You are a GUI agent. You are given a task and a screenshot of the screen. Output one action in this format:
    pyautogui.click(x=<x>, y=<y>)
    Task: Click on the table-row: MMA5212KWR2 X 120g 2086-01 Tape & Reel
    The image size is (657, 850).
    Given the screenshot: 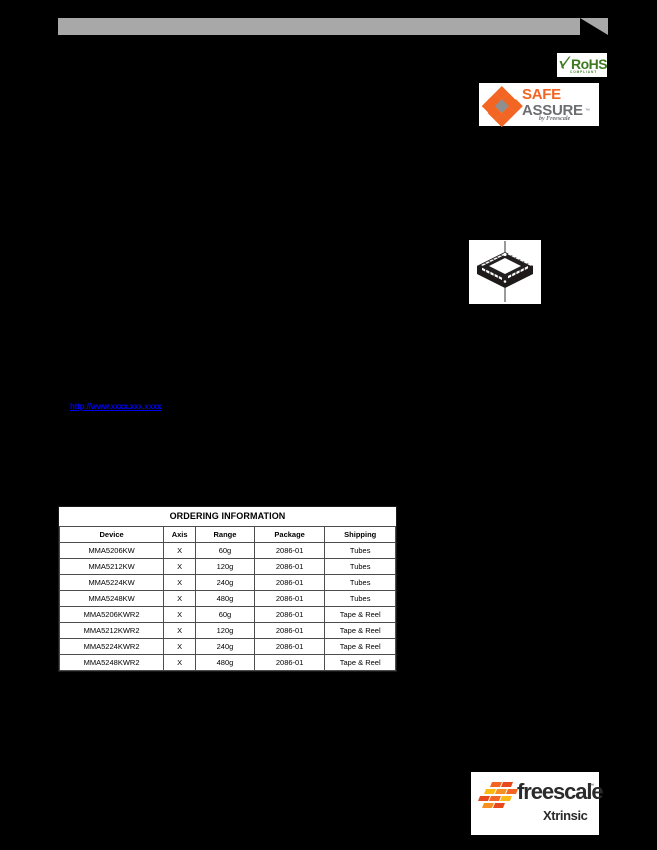 What is the action you would take?
    pyautogui.click(x=227, y=630)
    